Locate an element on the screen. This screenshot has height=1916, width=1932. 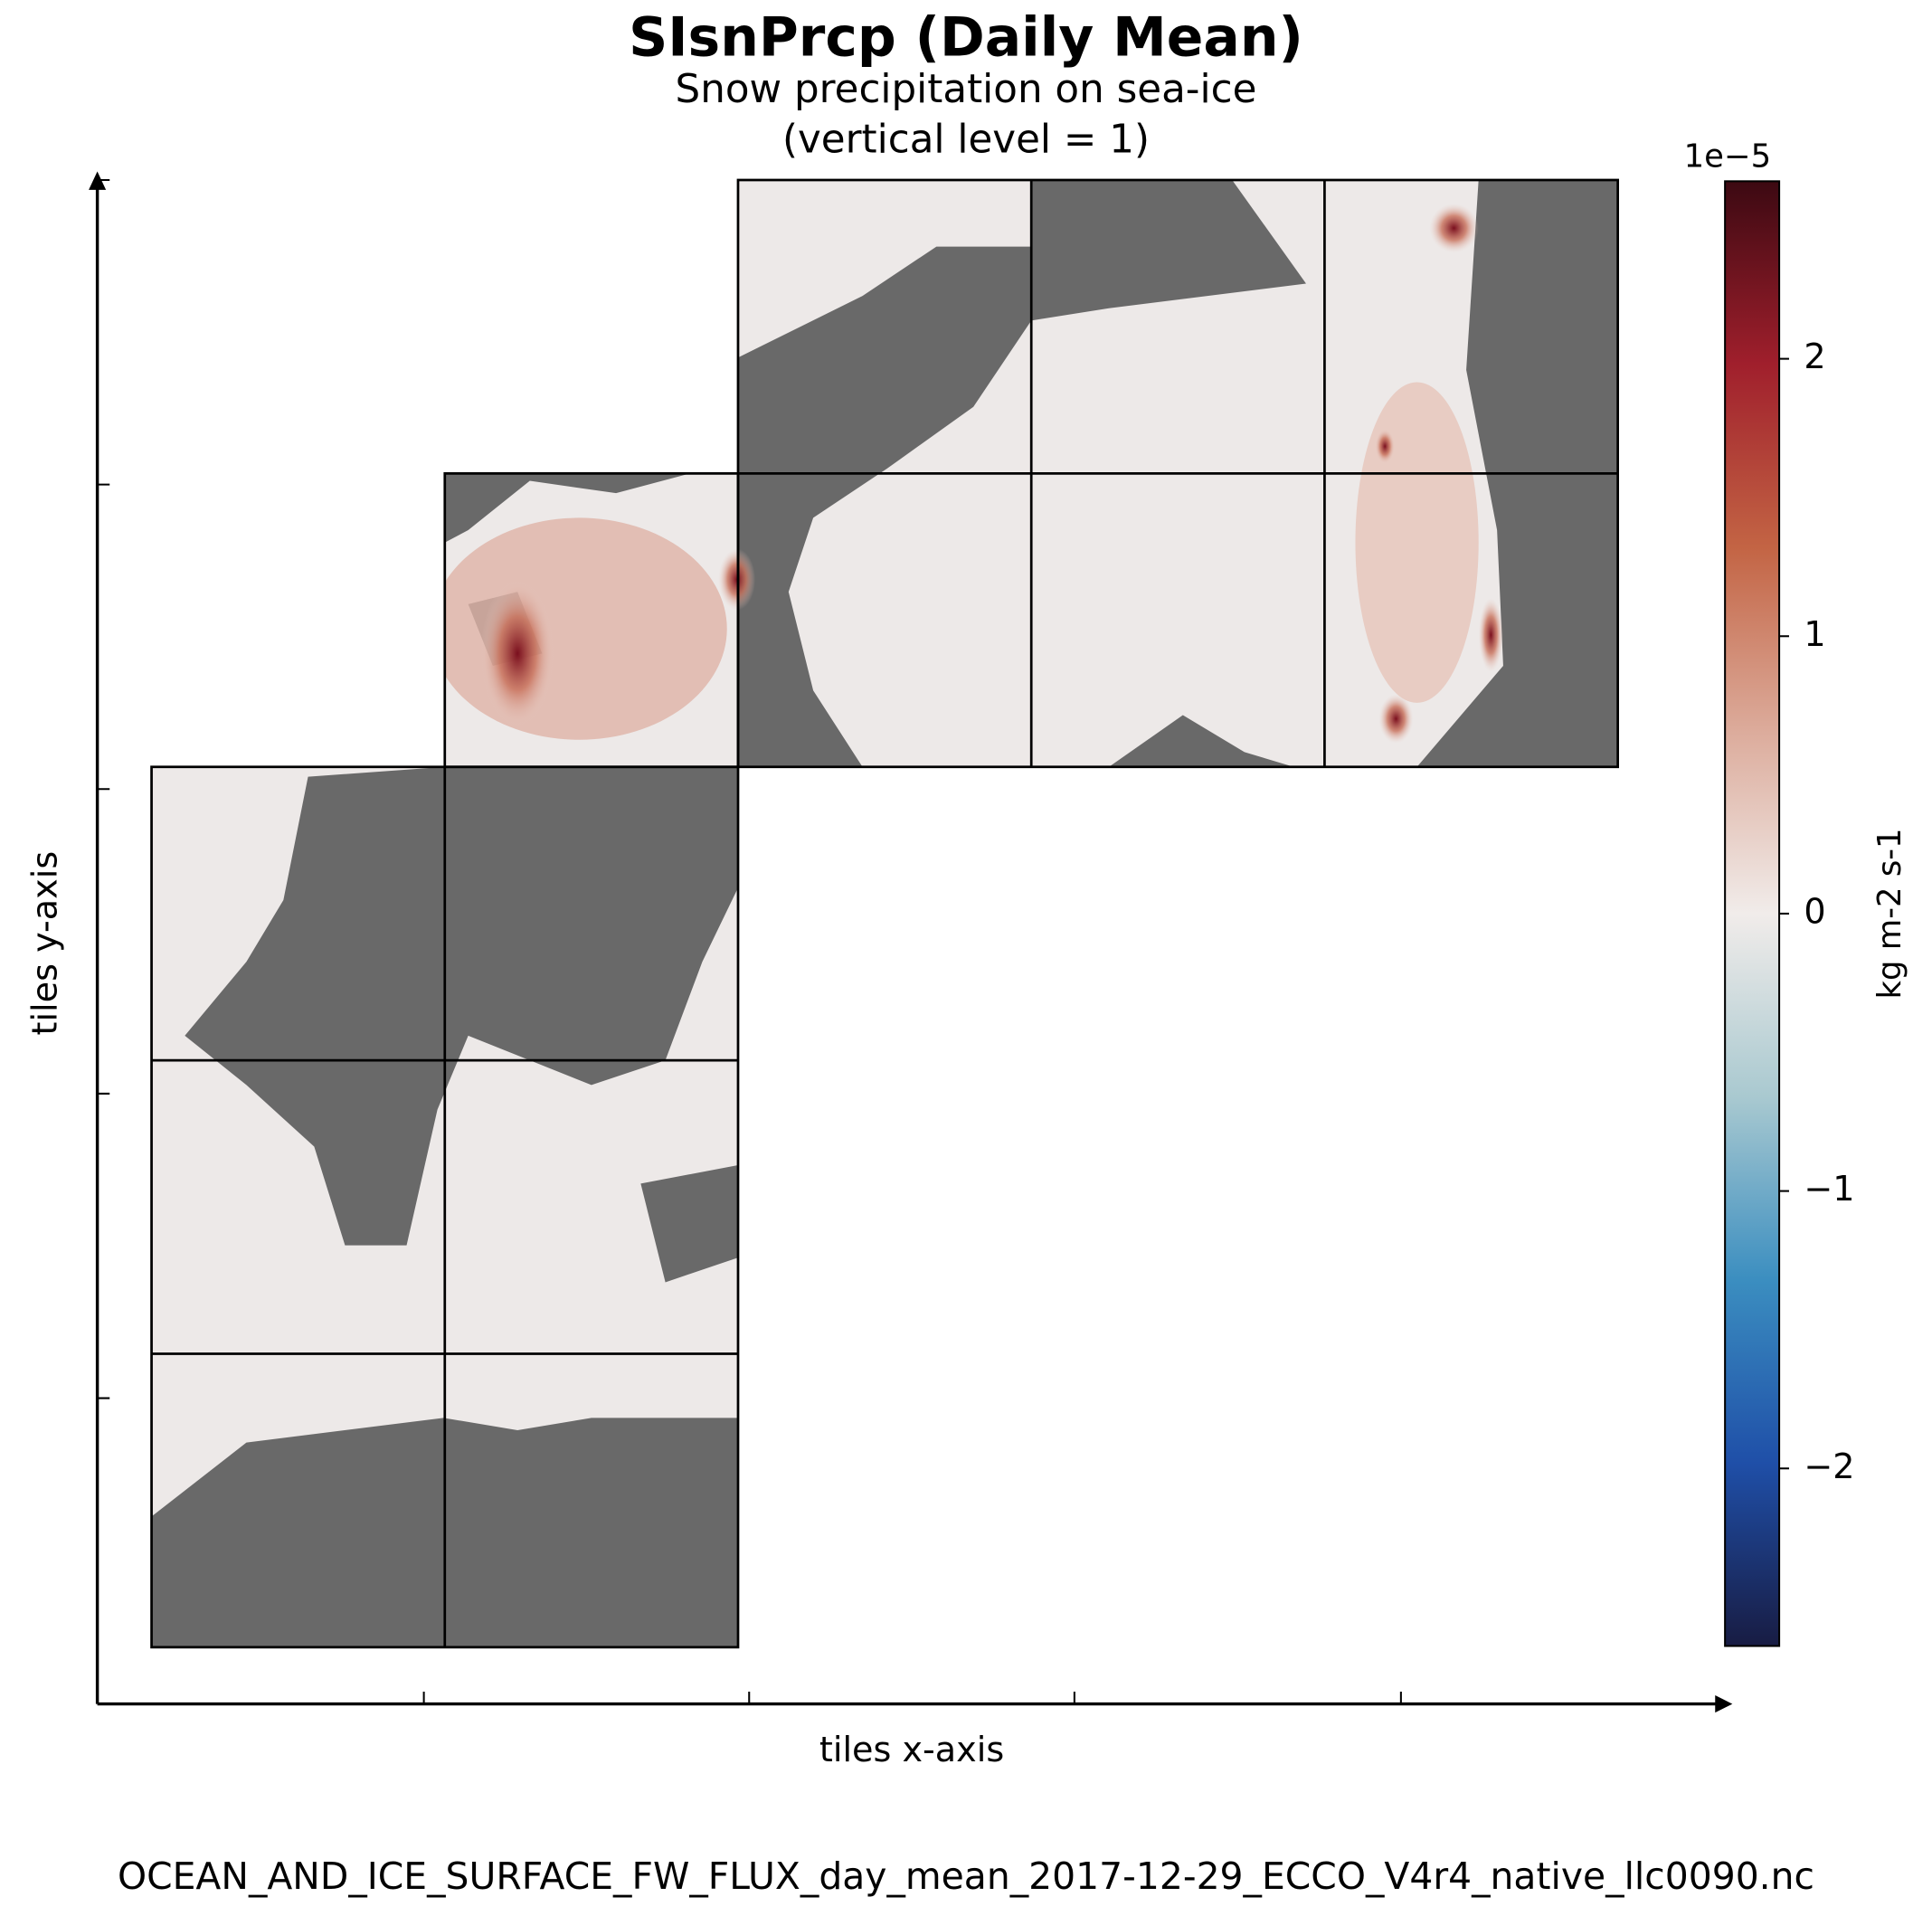
colorbar-tick-label: −1 is located at coordinates (1829, 1189).